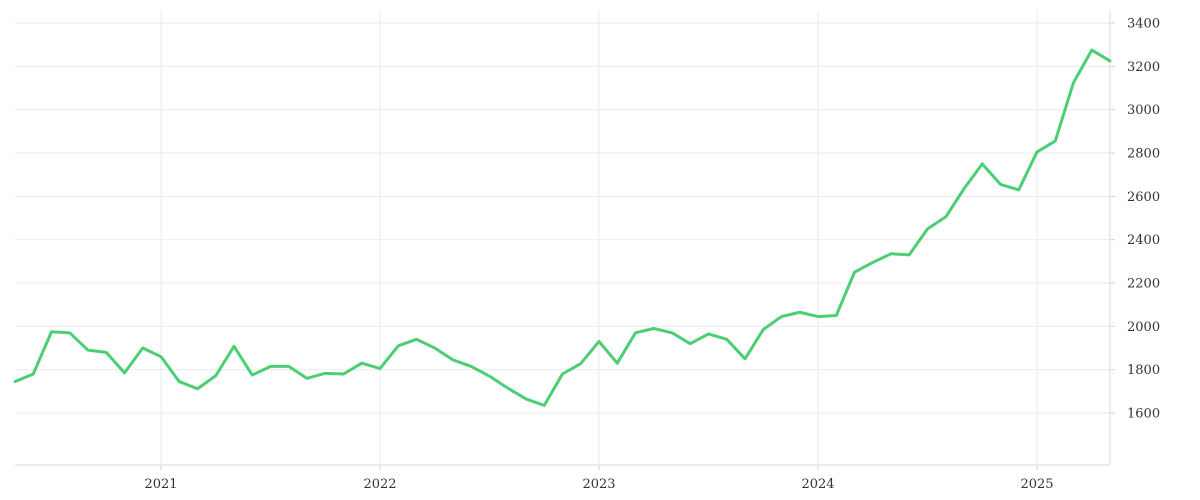  What do you see at coordinates (1143, 197) in the screenshot?
I see `y-tick-label: 2600` at bounding box center [1143, 197].